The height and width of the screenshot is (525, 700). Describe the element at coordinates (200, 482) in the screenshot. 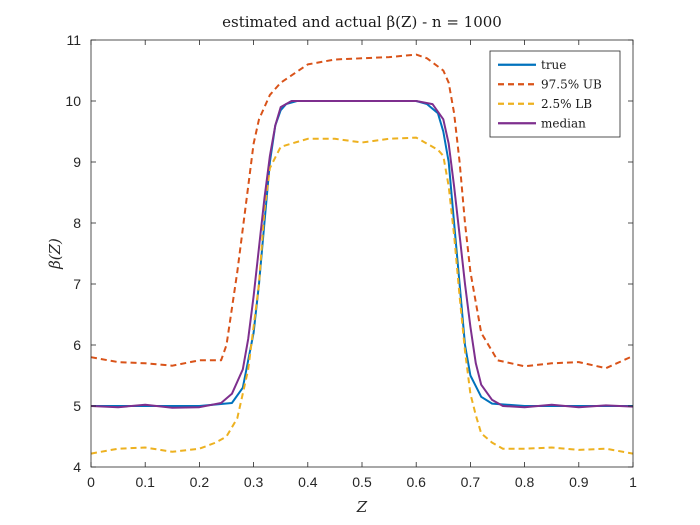

I see `x-tick-label: 0.2` at that location.